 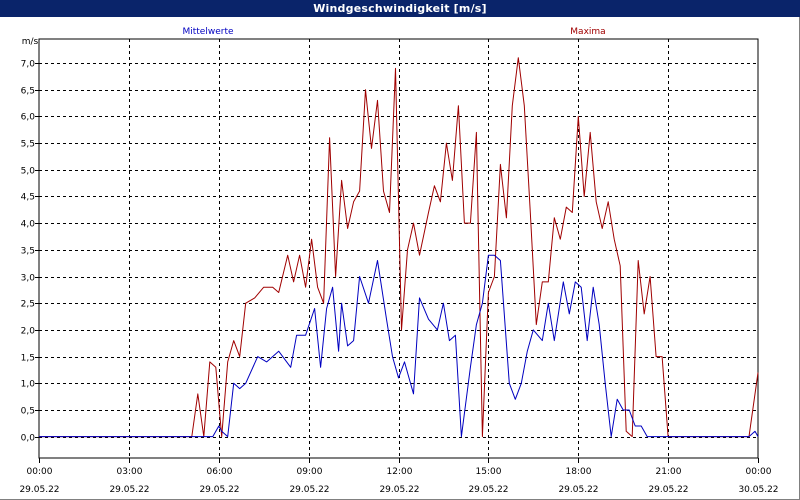 What do you see at coordinates (28, 92) in the screenshot?
I see `y-tick-label: 6,5` at bounding box center [28, 92].